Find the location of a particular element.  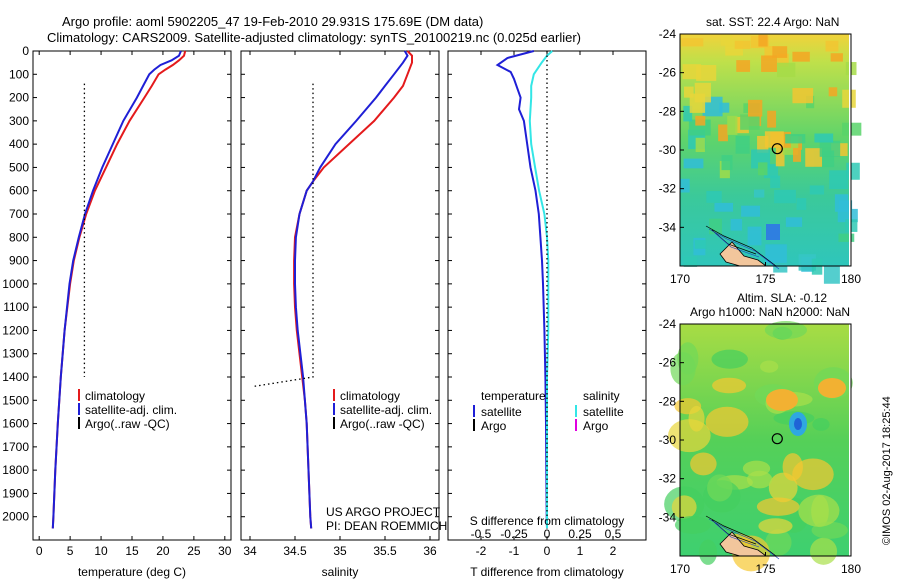

series-line-temperature-satellite is located at coordinates (521, 289).